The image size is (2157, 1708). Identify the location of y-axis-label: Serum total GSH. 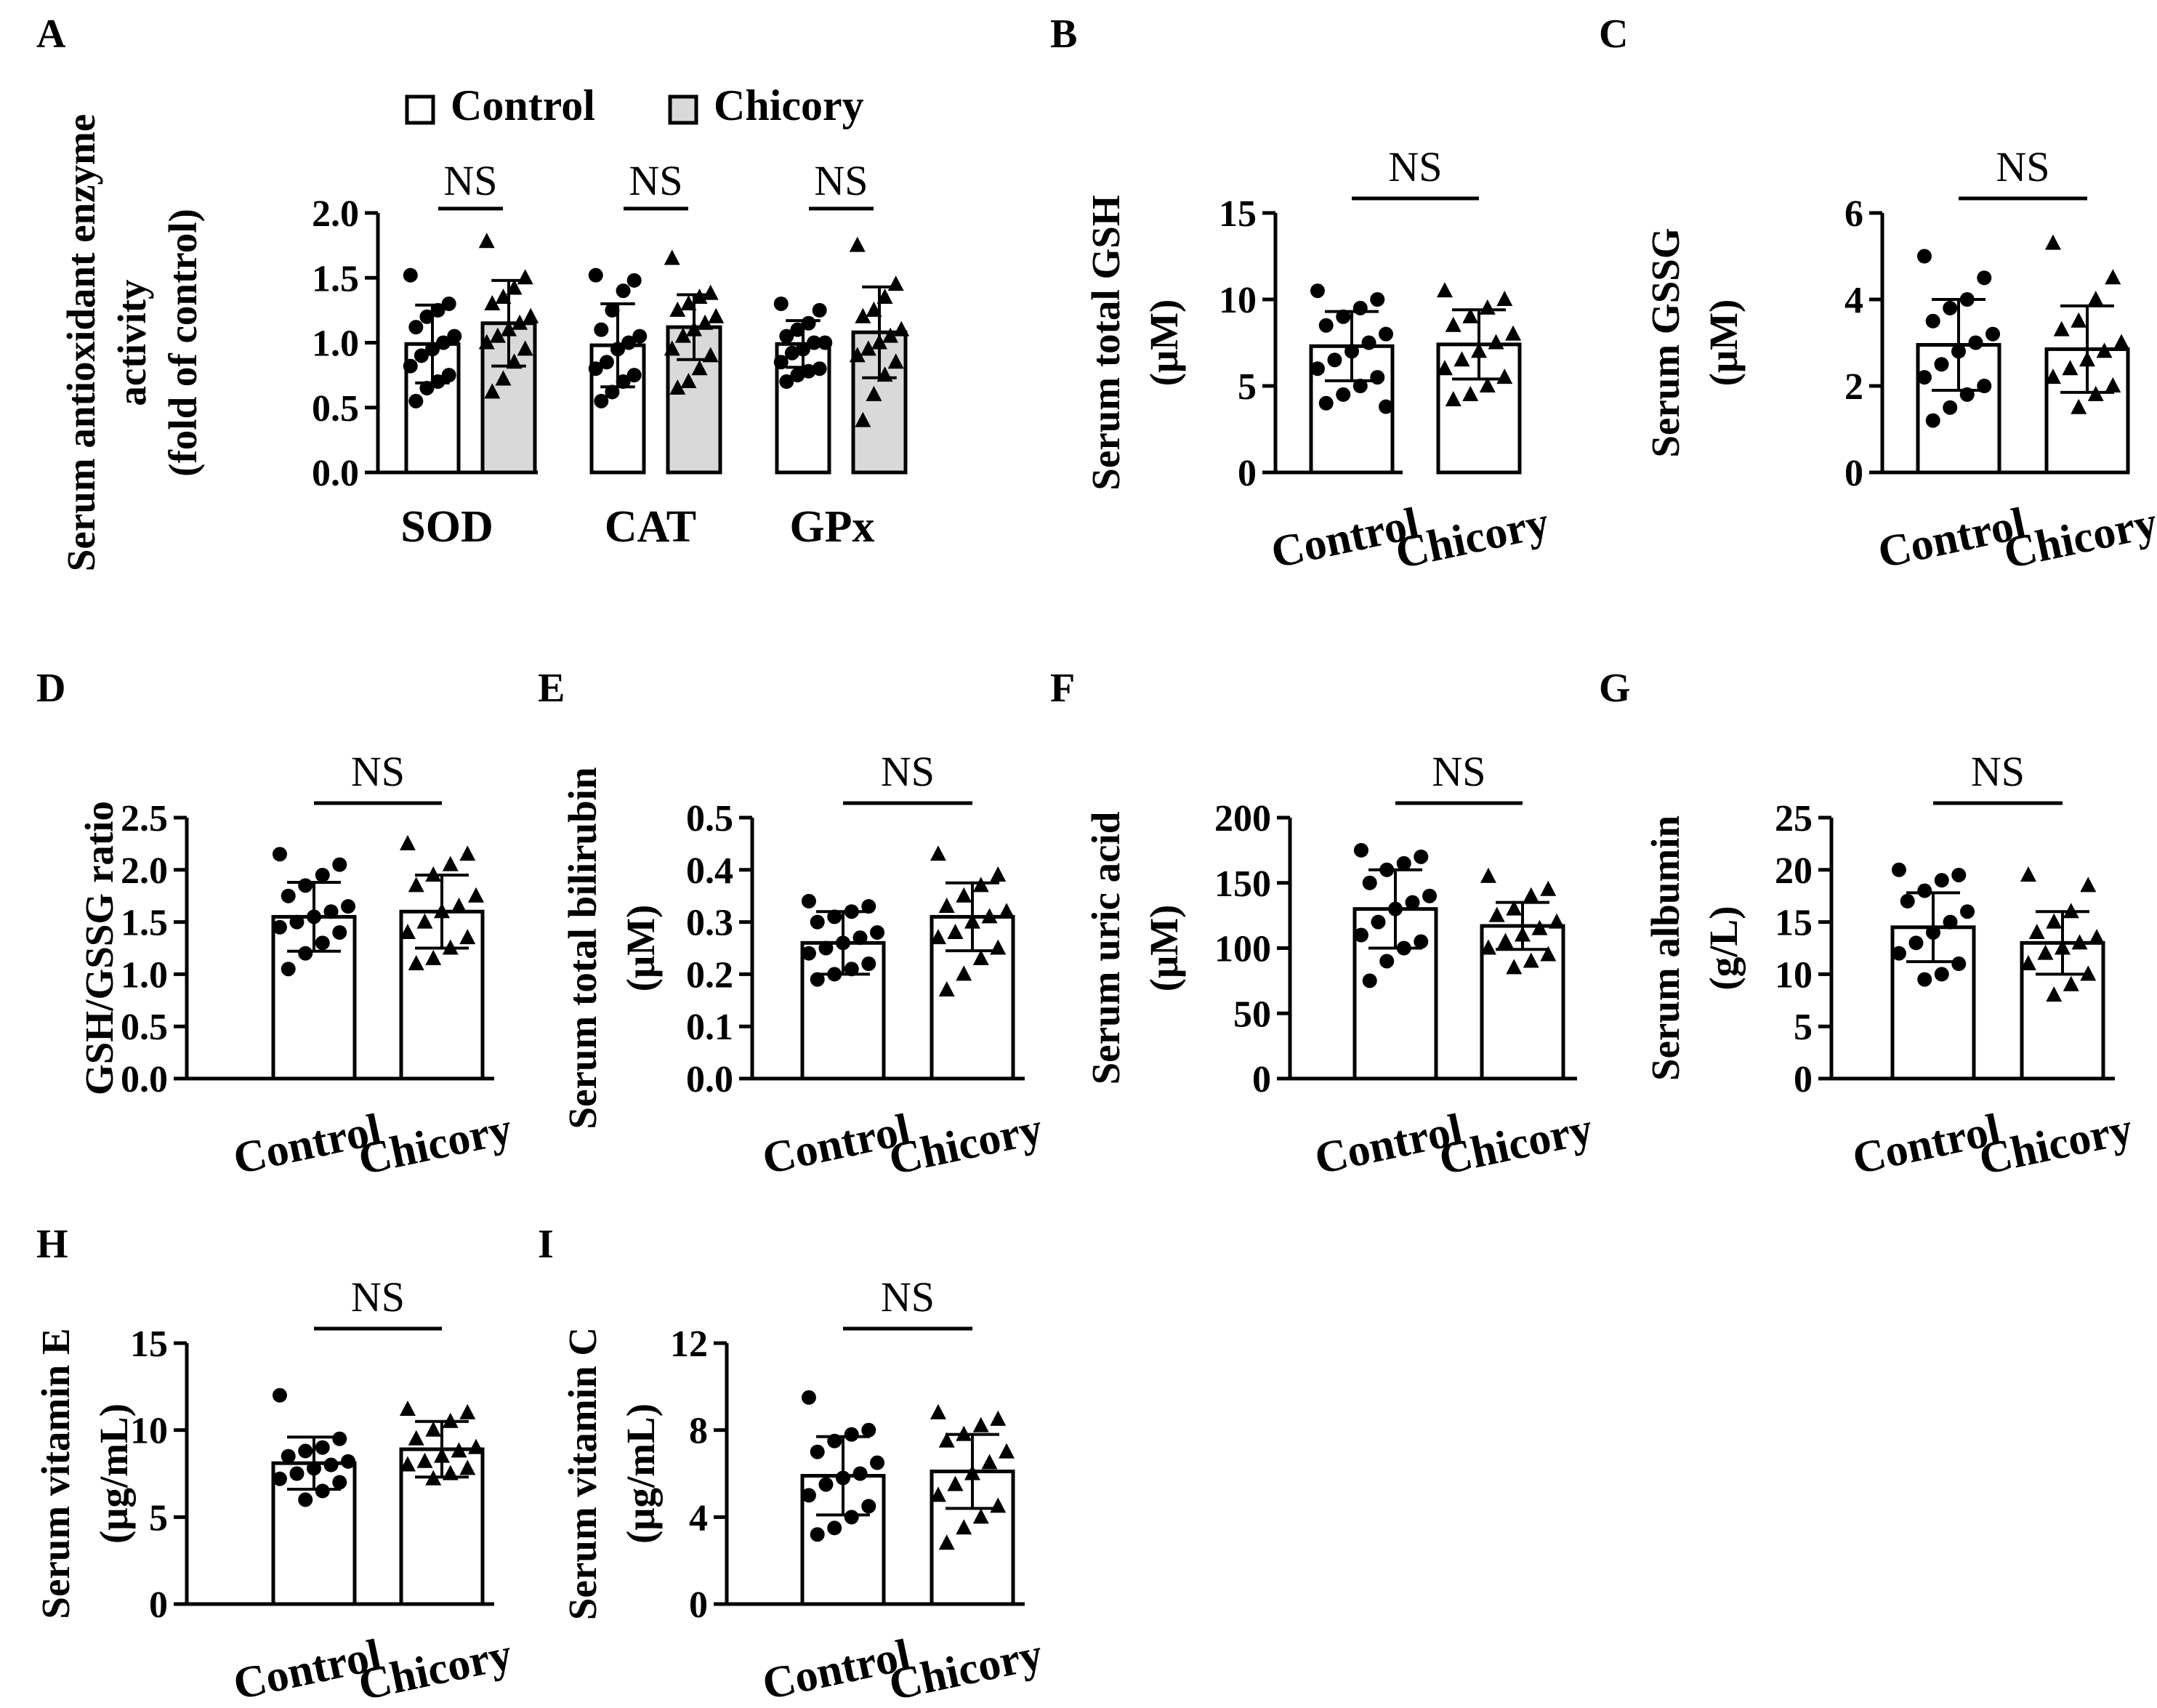
(1106, 342).